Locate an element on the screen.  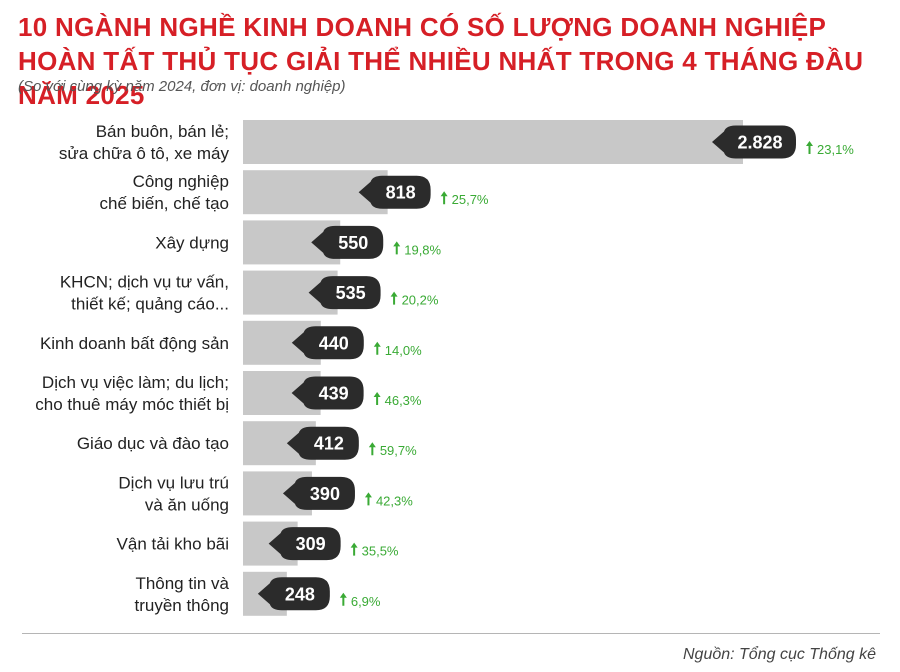
footer-divider is located at coordinates (451, 633).